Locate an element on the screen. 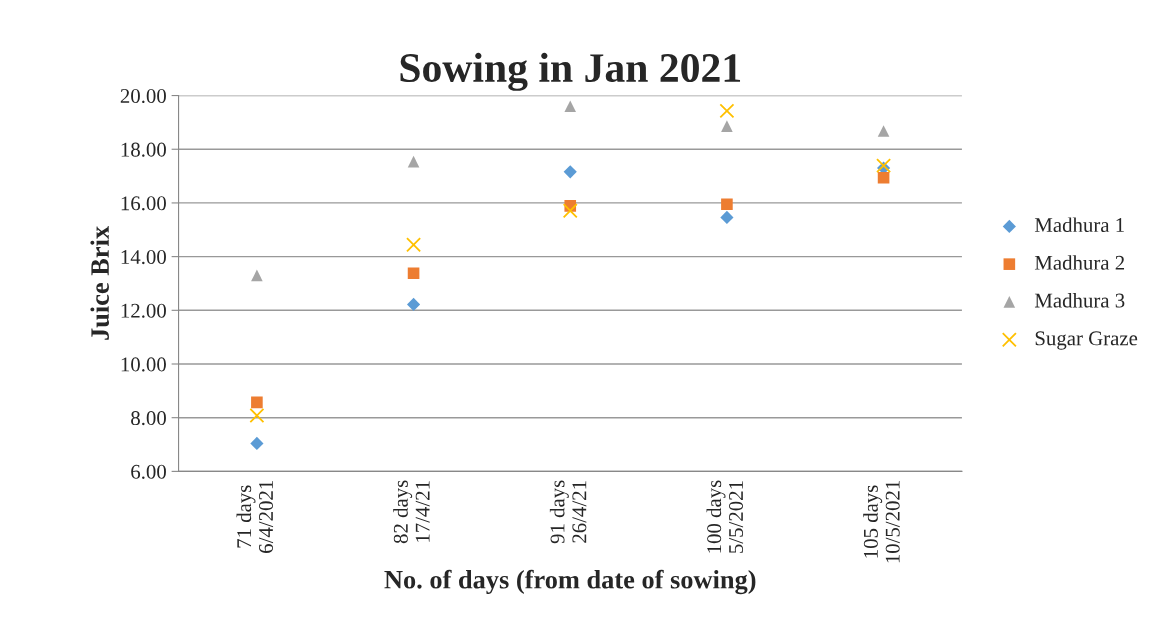 Image resolution: width=1152 pixels, height=637 pixels. x-tick-label: 82 days 17/4/21 is located at coordinates (411, 512).